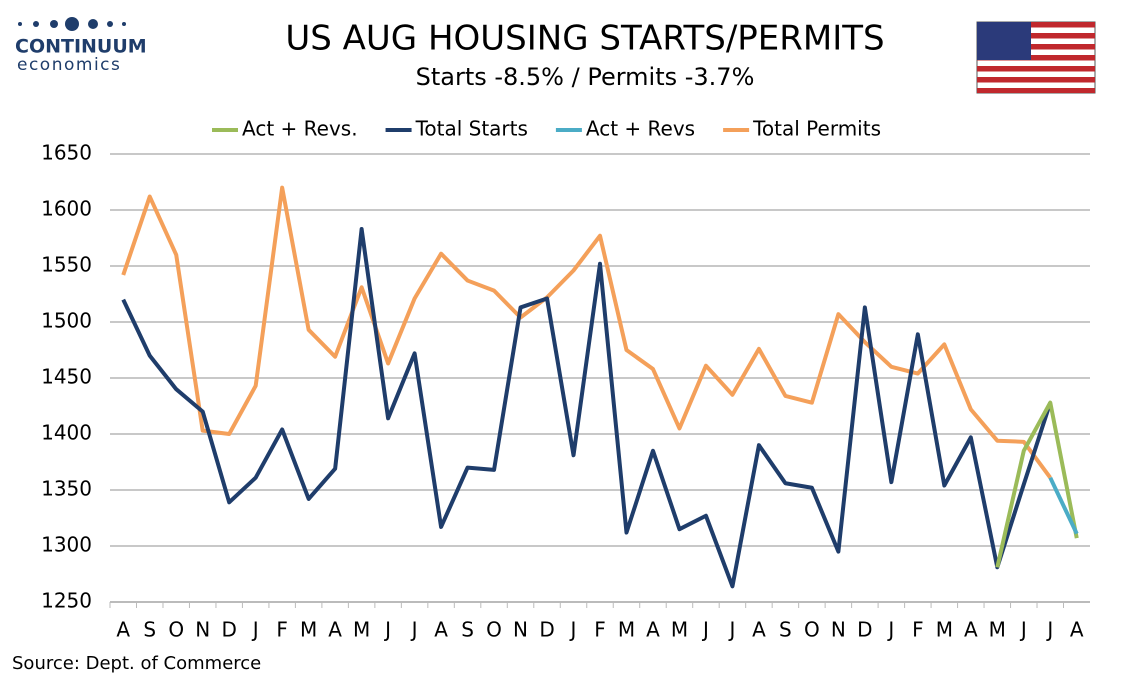  I want to click on y-tick-label: 1500, so click(66, 321).